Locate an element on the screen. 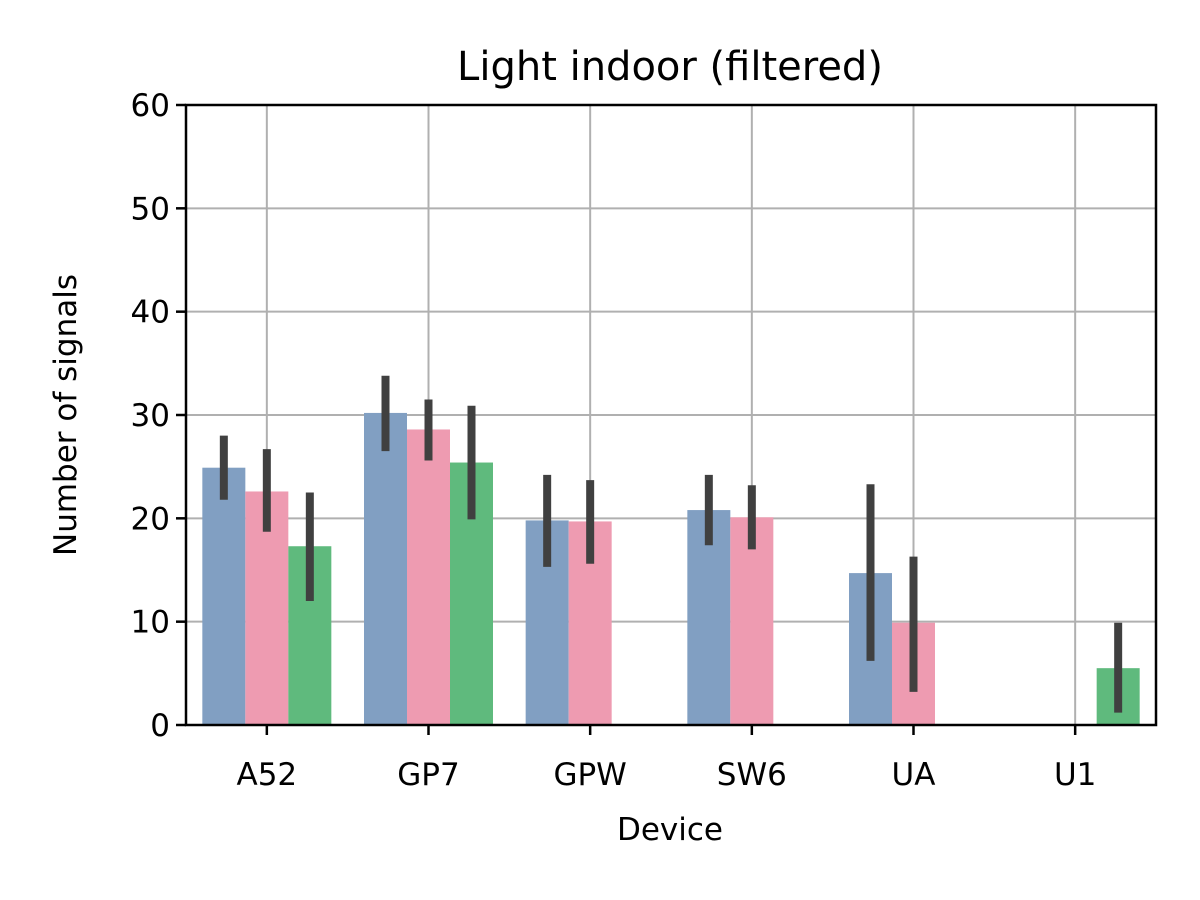 This screenshot has height=900, width=1200. x-tick-label: U1 is located at coordinates (1075, 775).